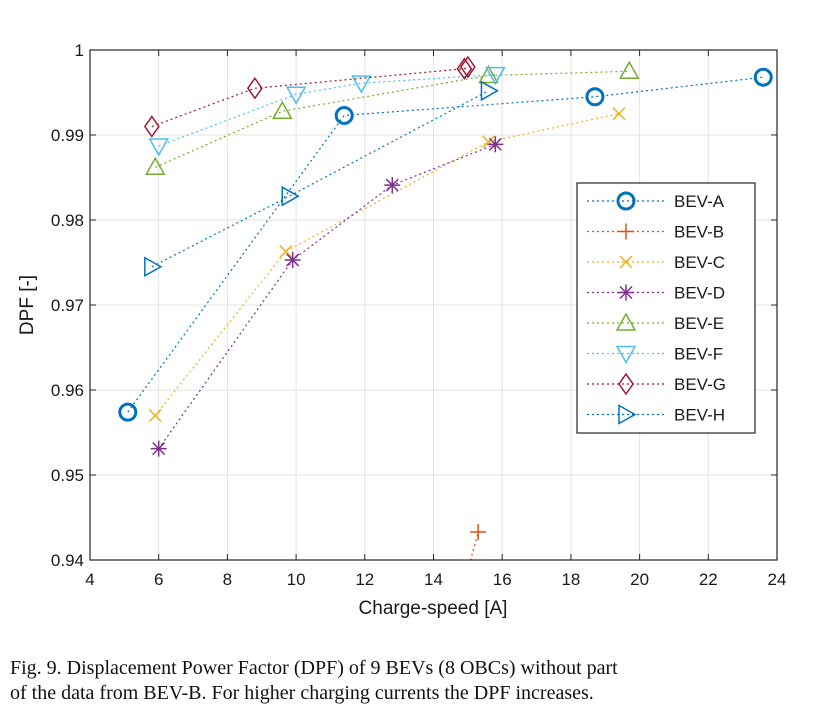 The width and height of the screenshot is (815, 726). I want to click on series-bev-e, so click(392, 118).